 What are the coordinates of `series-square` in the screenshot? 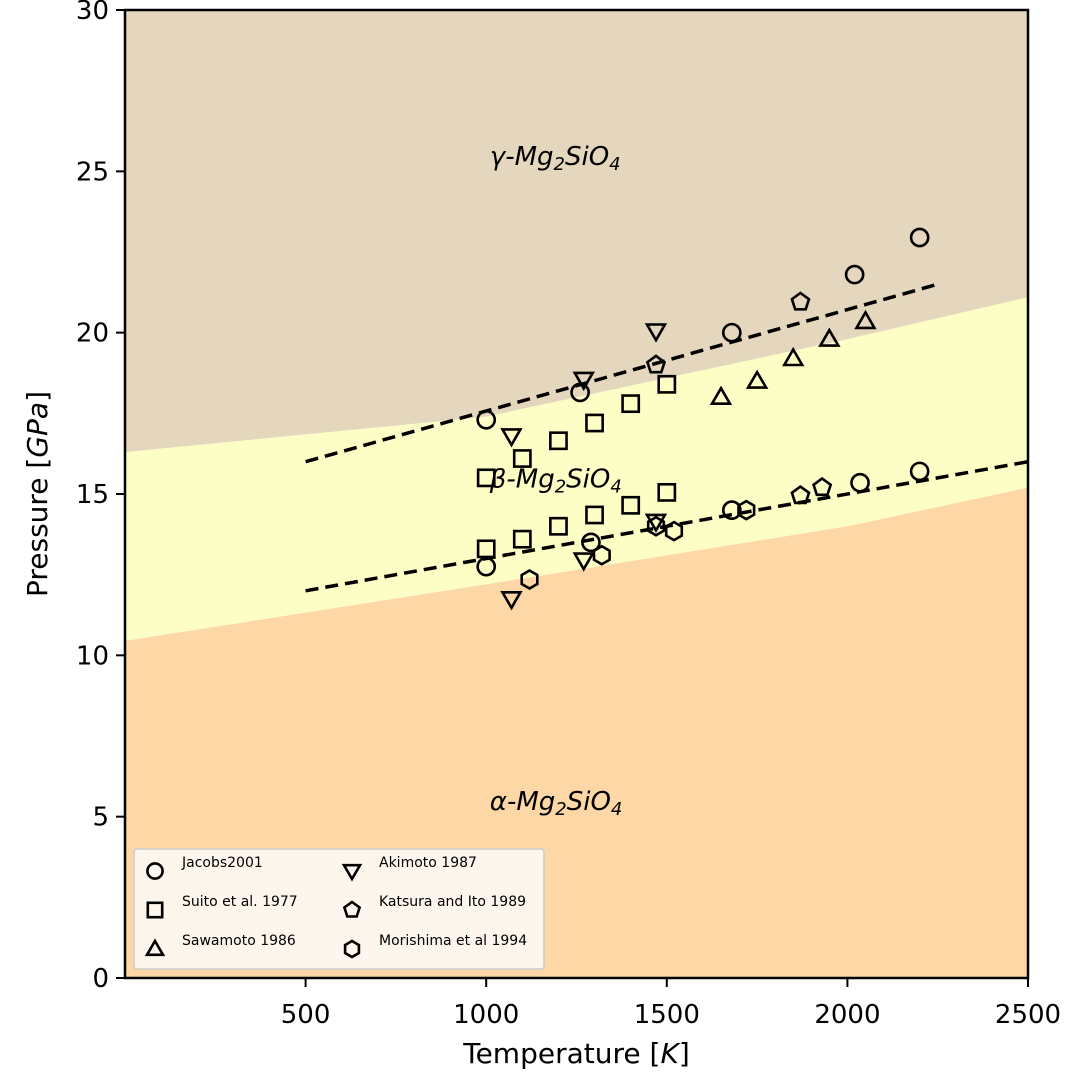 It's located at (576, 466).